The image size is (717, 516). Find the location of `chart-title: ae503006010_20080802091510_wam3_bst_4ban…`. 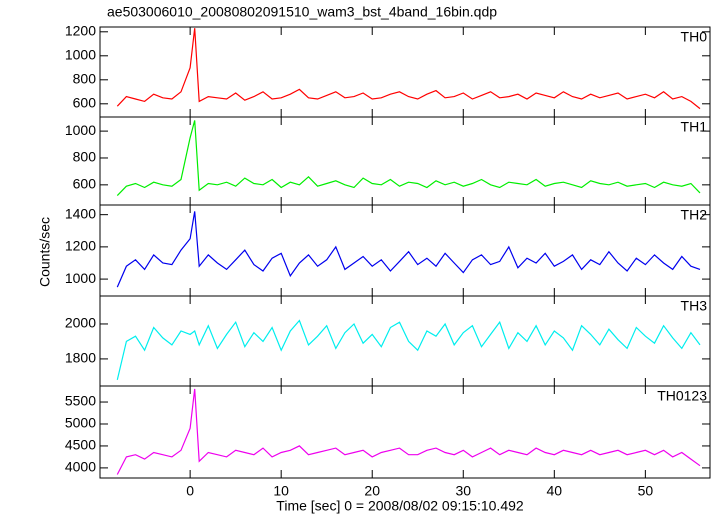

chart-title: ae503006010_20080802091510_wam3_bst_4ban… is located at coordinates (302, 12).